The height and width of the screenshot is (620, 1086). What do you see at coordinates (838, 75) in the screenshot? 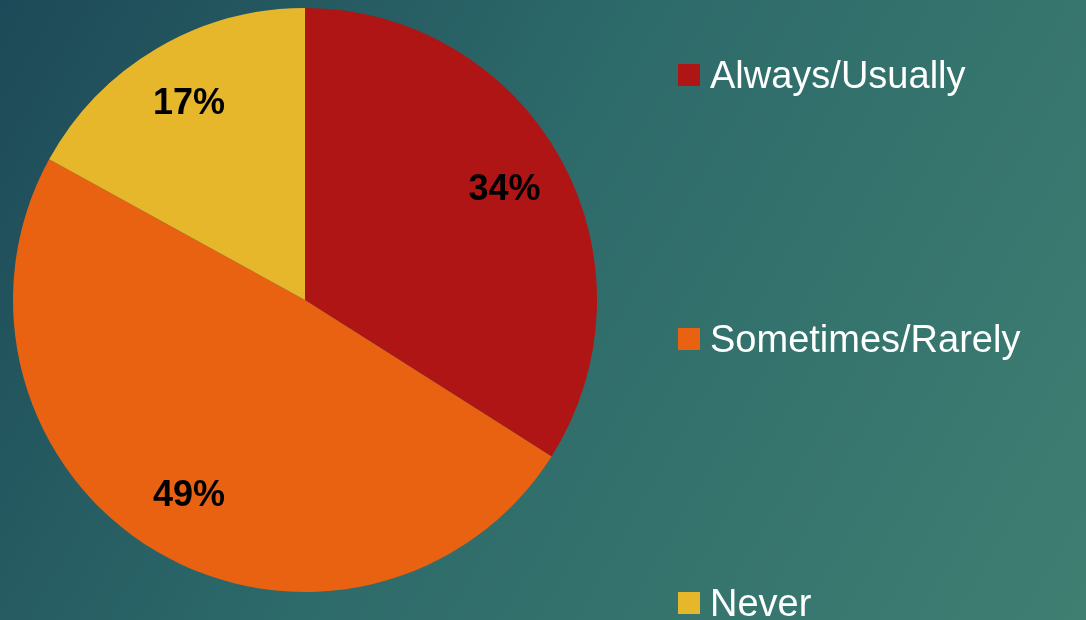
I see `legend-label: Always/Usually` at bounding box center [838, 75].